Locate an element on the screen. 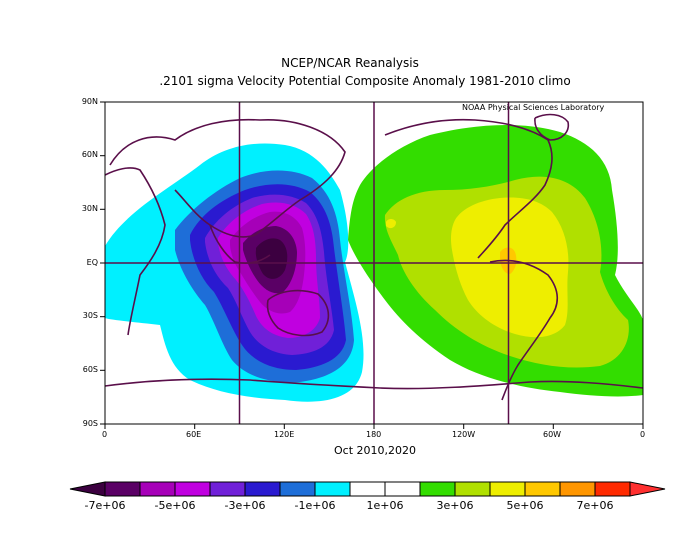 This screenshot has width=700, height=542. x-tick-label: 120E is located at coordinates (284, 434).